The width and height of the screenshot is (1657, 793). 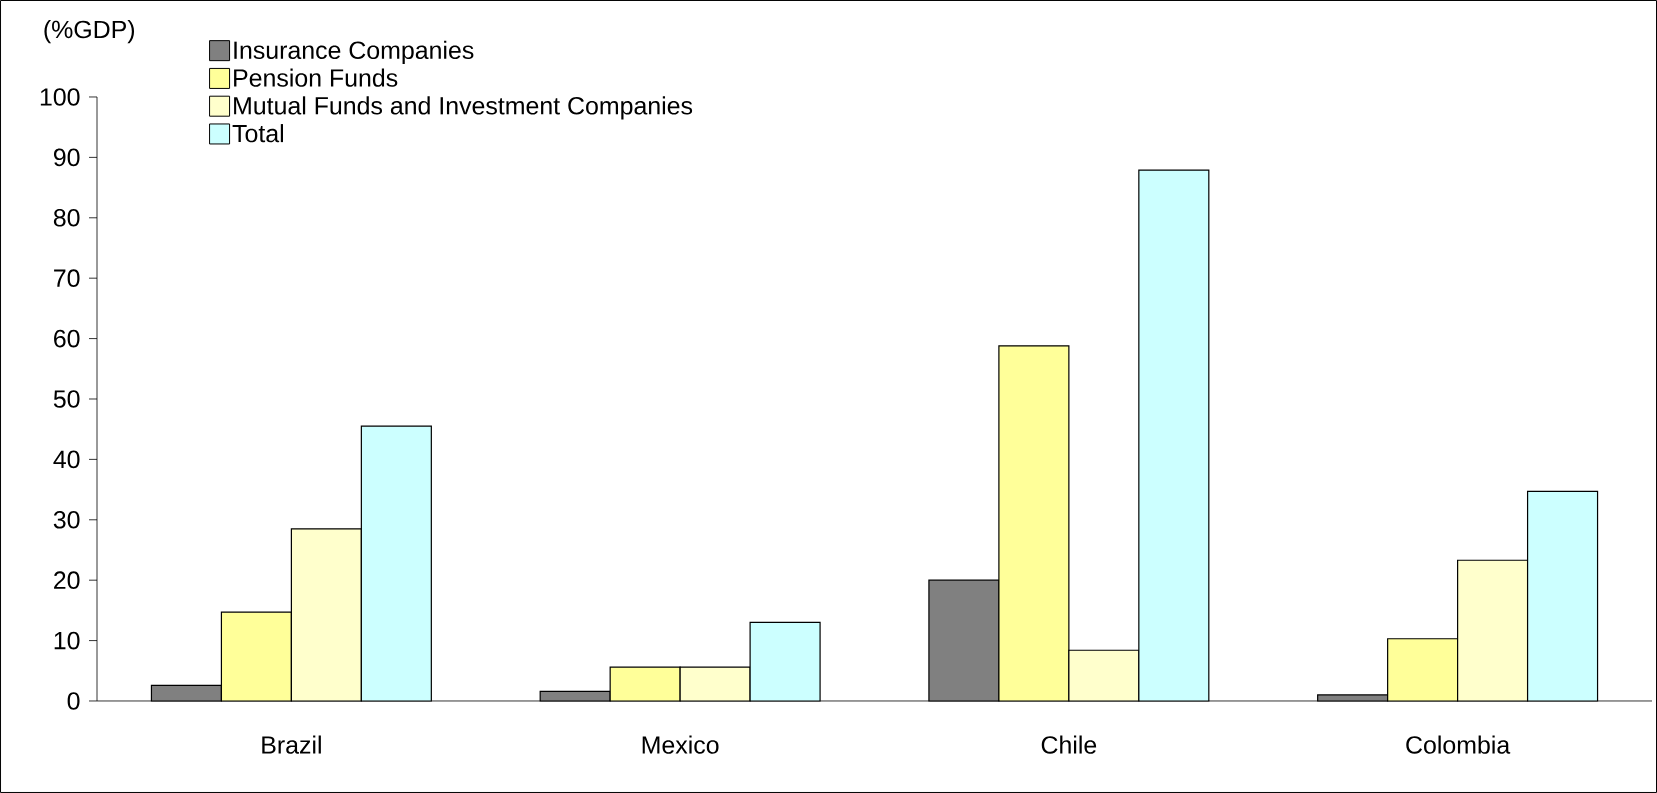 What do you see at coordinates (291, 744) in the screenshot?
I see `x-tick-label: Brazil` at bounding box center [291, 744].